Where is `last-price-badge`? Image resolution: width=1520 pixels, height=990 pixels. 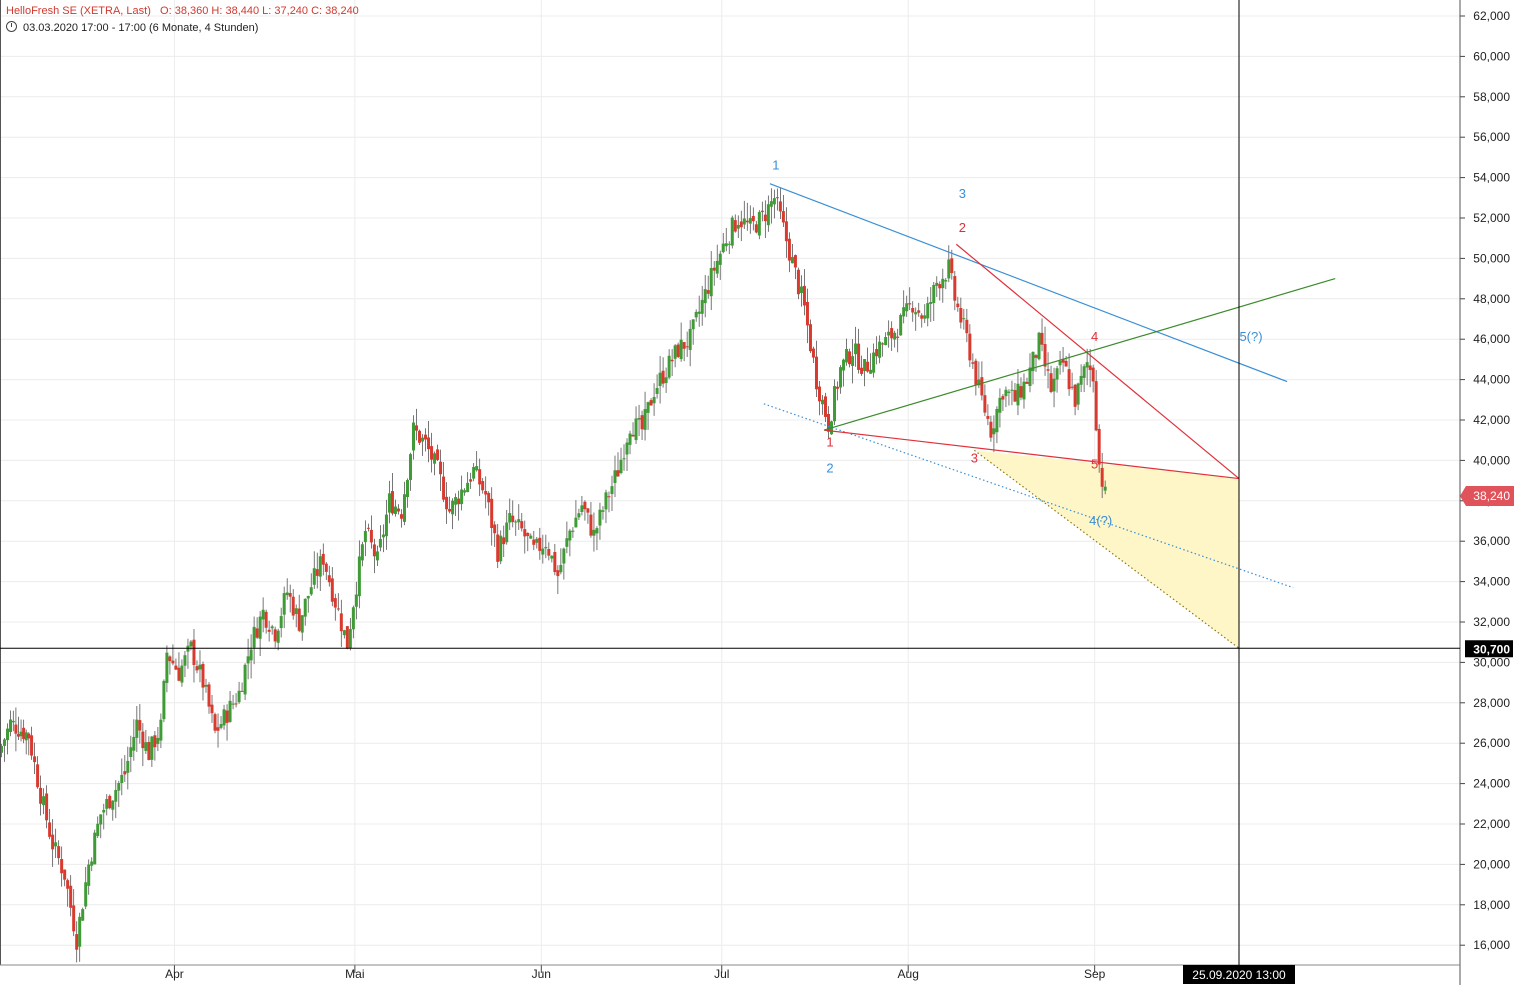
last-price-badge is located at coordinates (1487, 495).